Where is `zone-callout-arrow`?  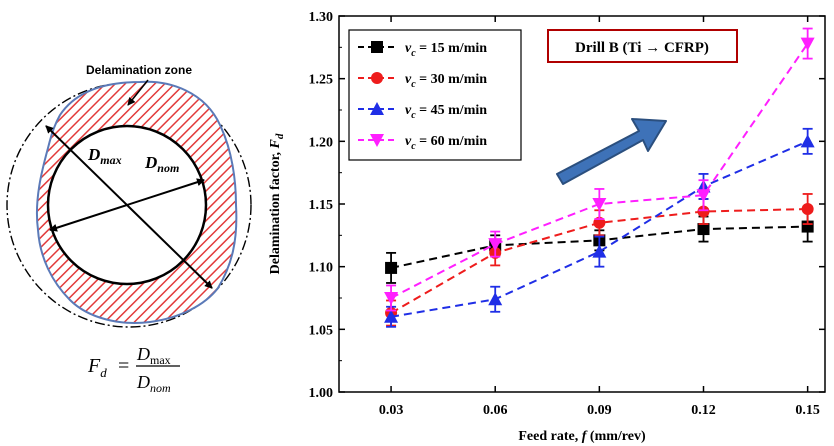 zone-callout-arrow is located at coordinates (138, 92).